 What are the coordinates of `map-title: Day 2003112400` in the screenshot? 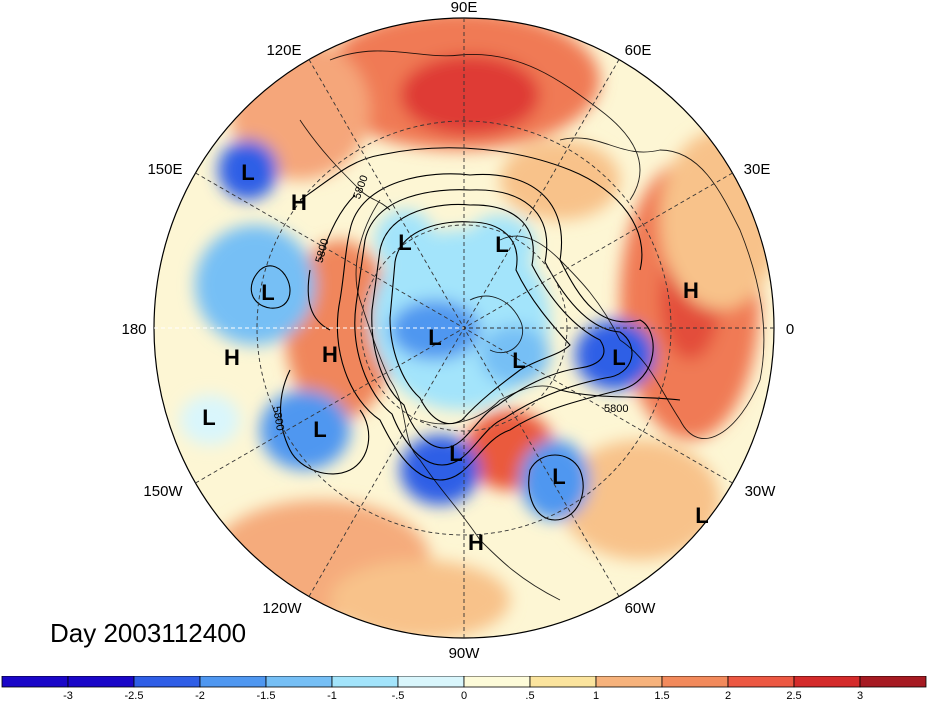 It's located at (148, 633).